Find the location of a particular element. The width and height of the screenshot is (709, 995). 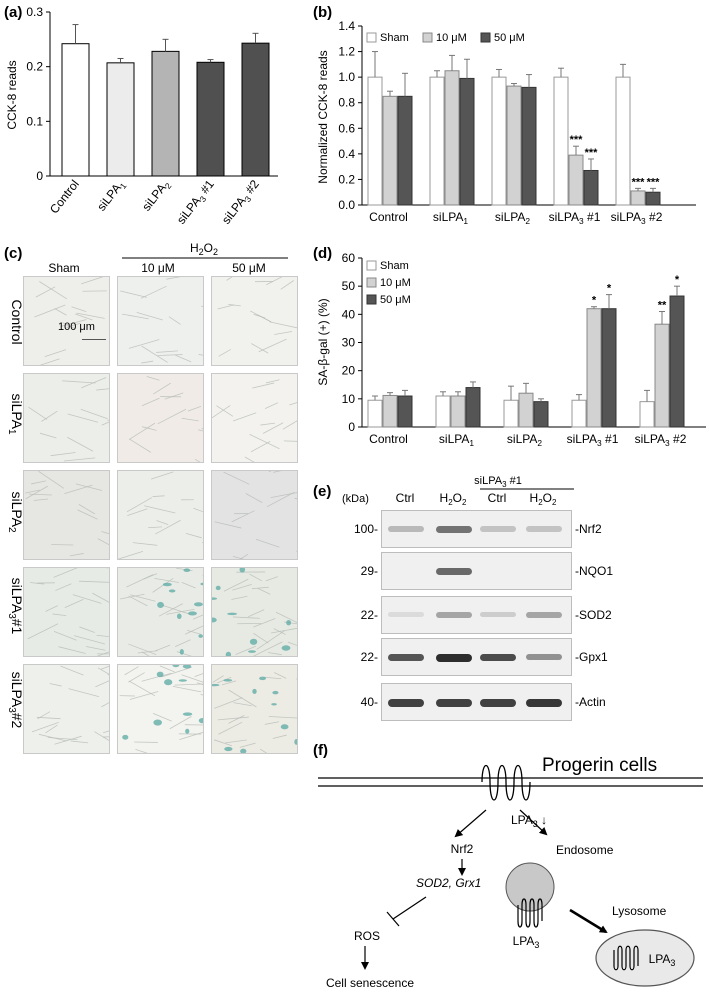

panel-d-category-label: Control is located at coordinates (388, 439).